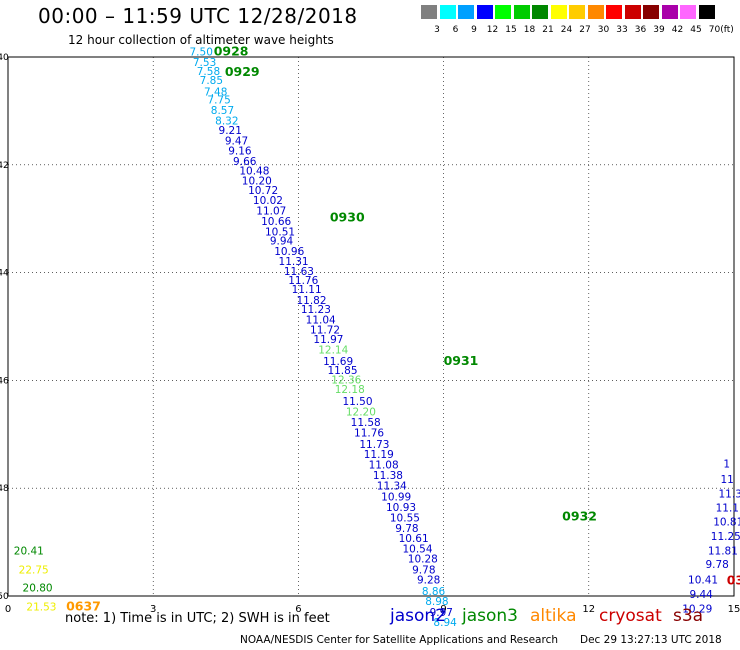  What do you see at coordinates (299, 272) in the screenshot?
I see `wave-height-label: 11.63` at bounding box center [299, 272].